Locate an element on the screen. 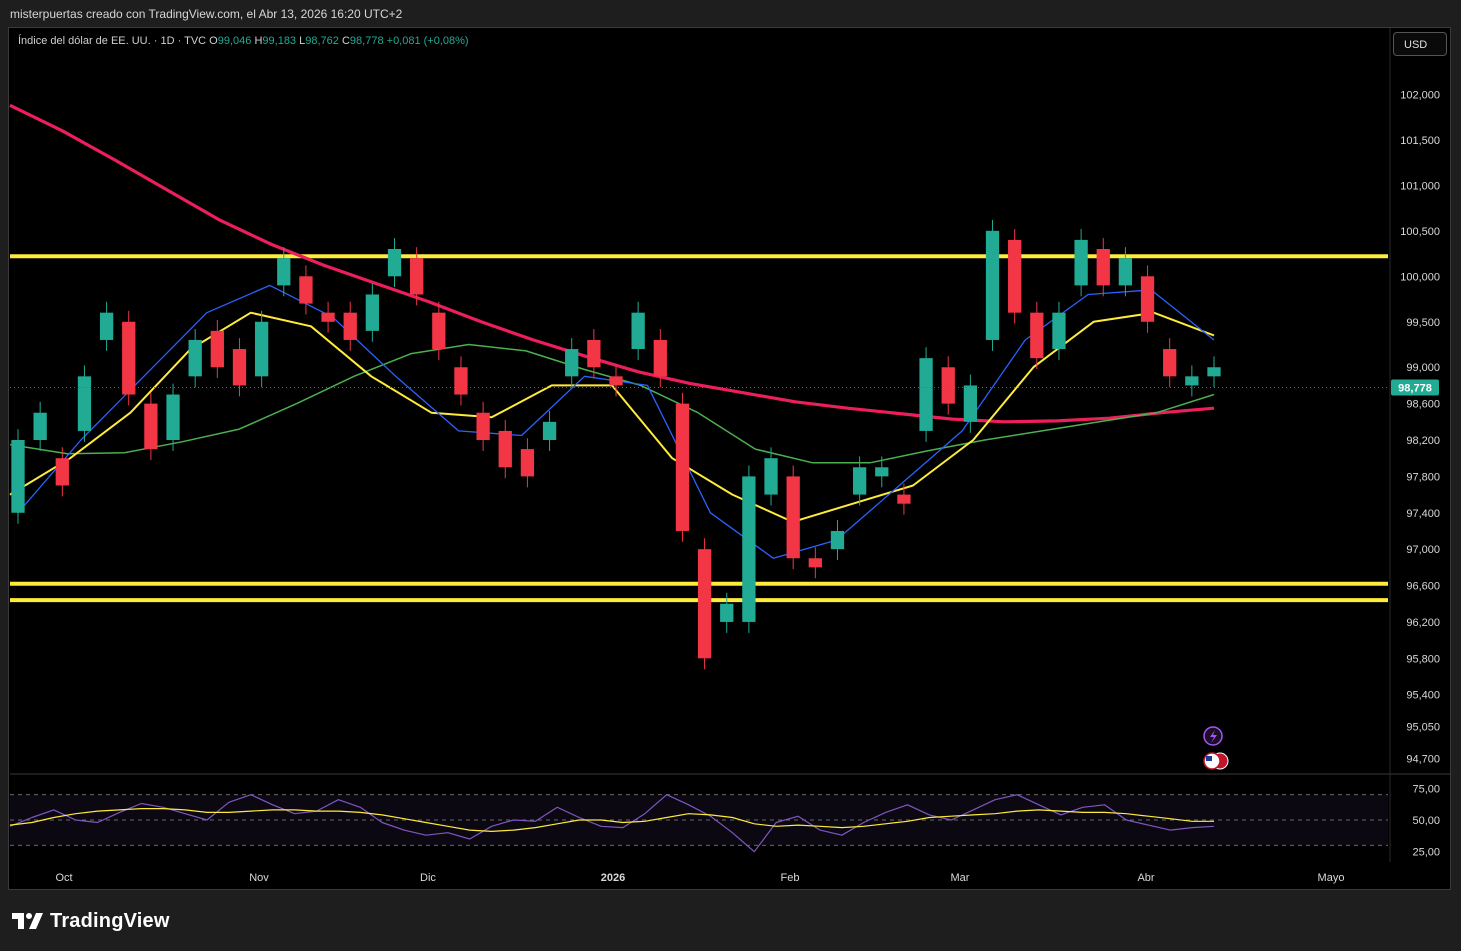 Image resolution: width=1461 pixels, height=951 pixels. legend-open-label: O is located at coordinates (213, 41).